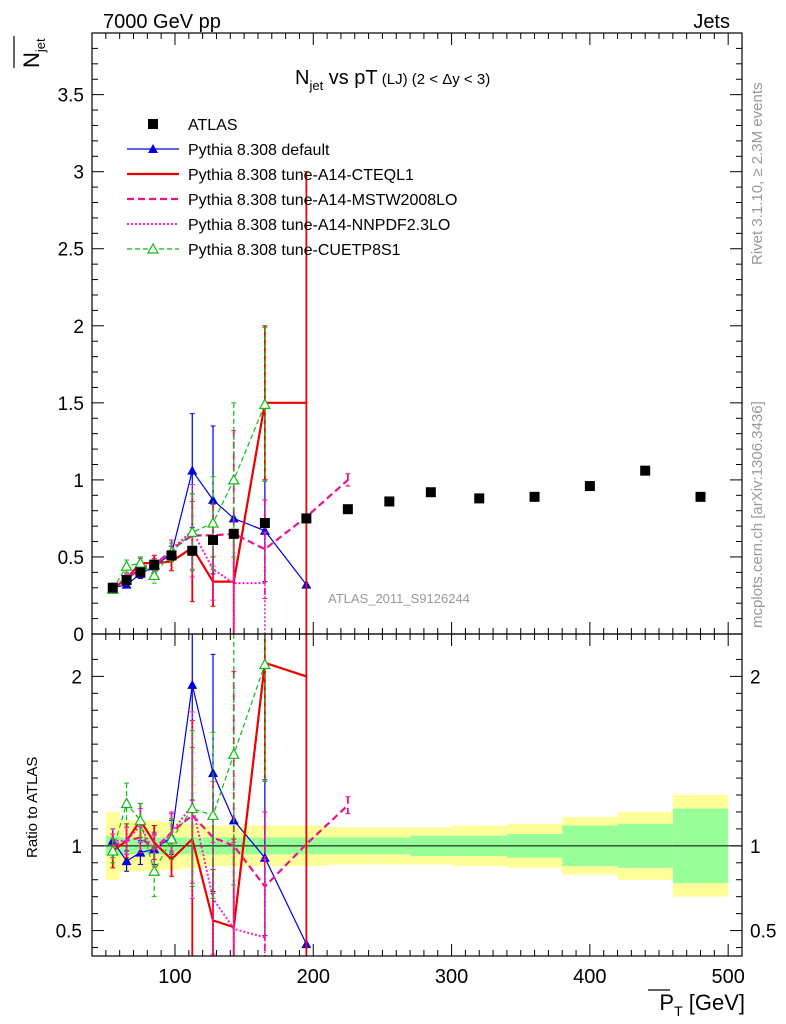  Describe the element at coordinates (711, 22) in the screenshot. I see `header-right: Jets` at that location.